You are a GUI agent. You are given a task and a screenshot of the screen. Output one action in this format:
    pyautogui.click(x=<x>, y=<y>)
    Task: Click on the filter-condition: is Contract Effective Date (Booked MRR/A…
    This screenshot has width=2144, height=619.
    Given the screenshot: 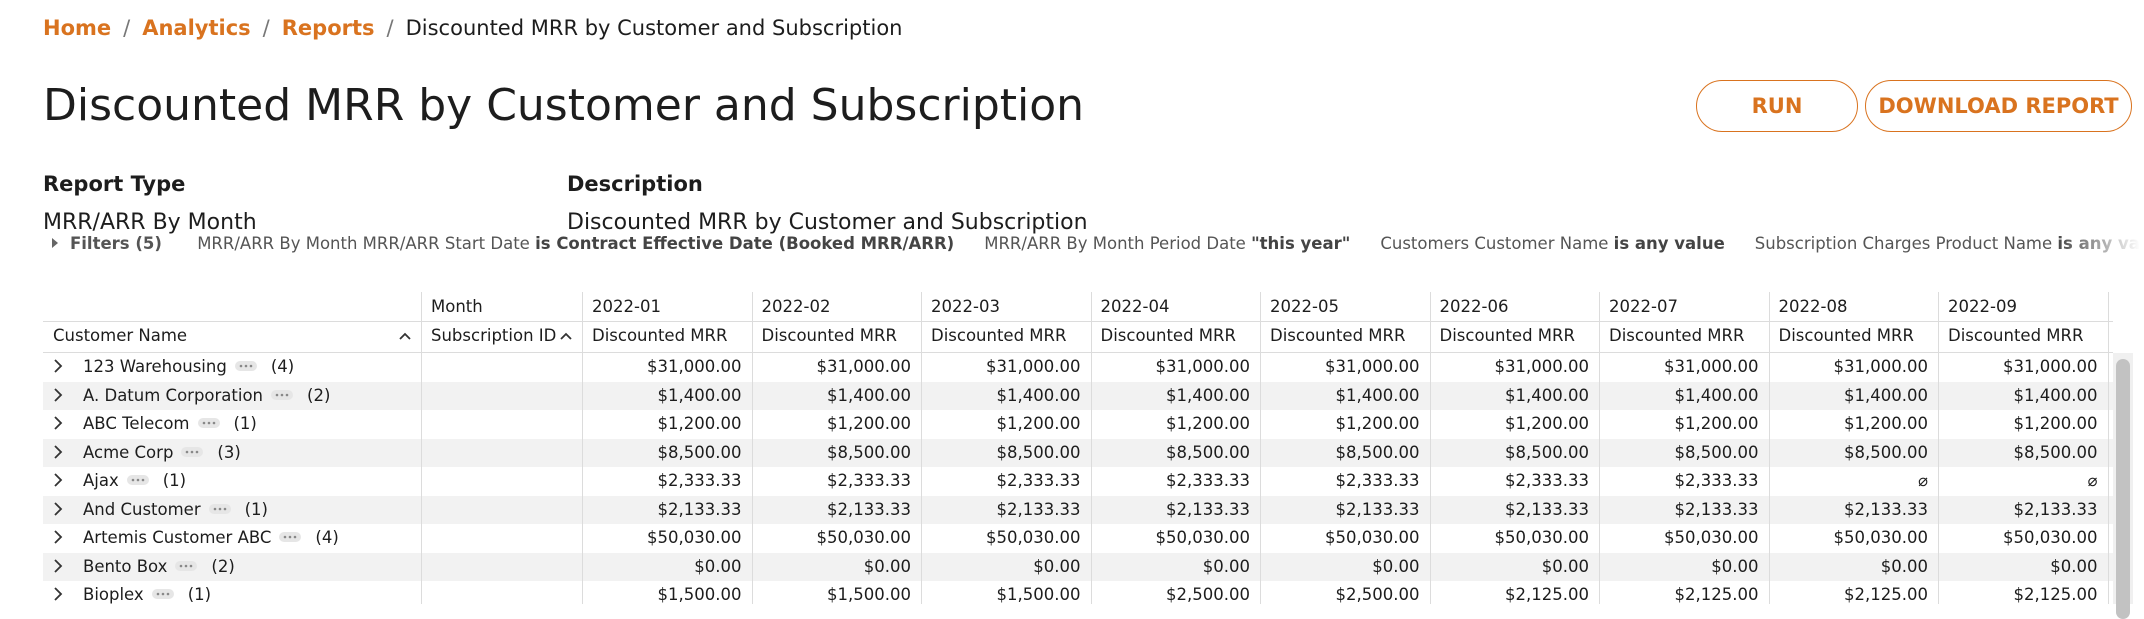 What is the action you would take?
    pyautogui.click(x=745, y=243)
    